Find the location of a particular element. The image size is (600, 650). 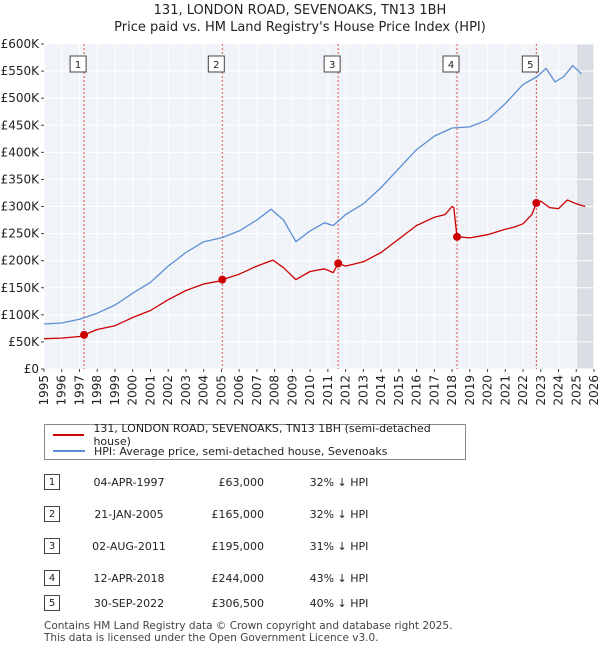

legend-swatch-hpi is located at coordinates (69, 451).